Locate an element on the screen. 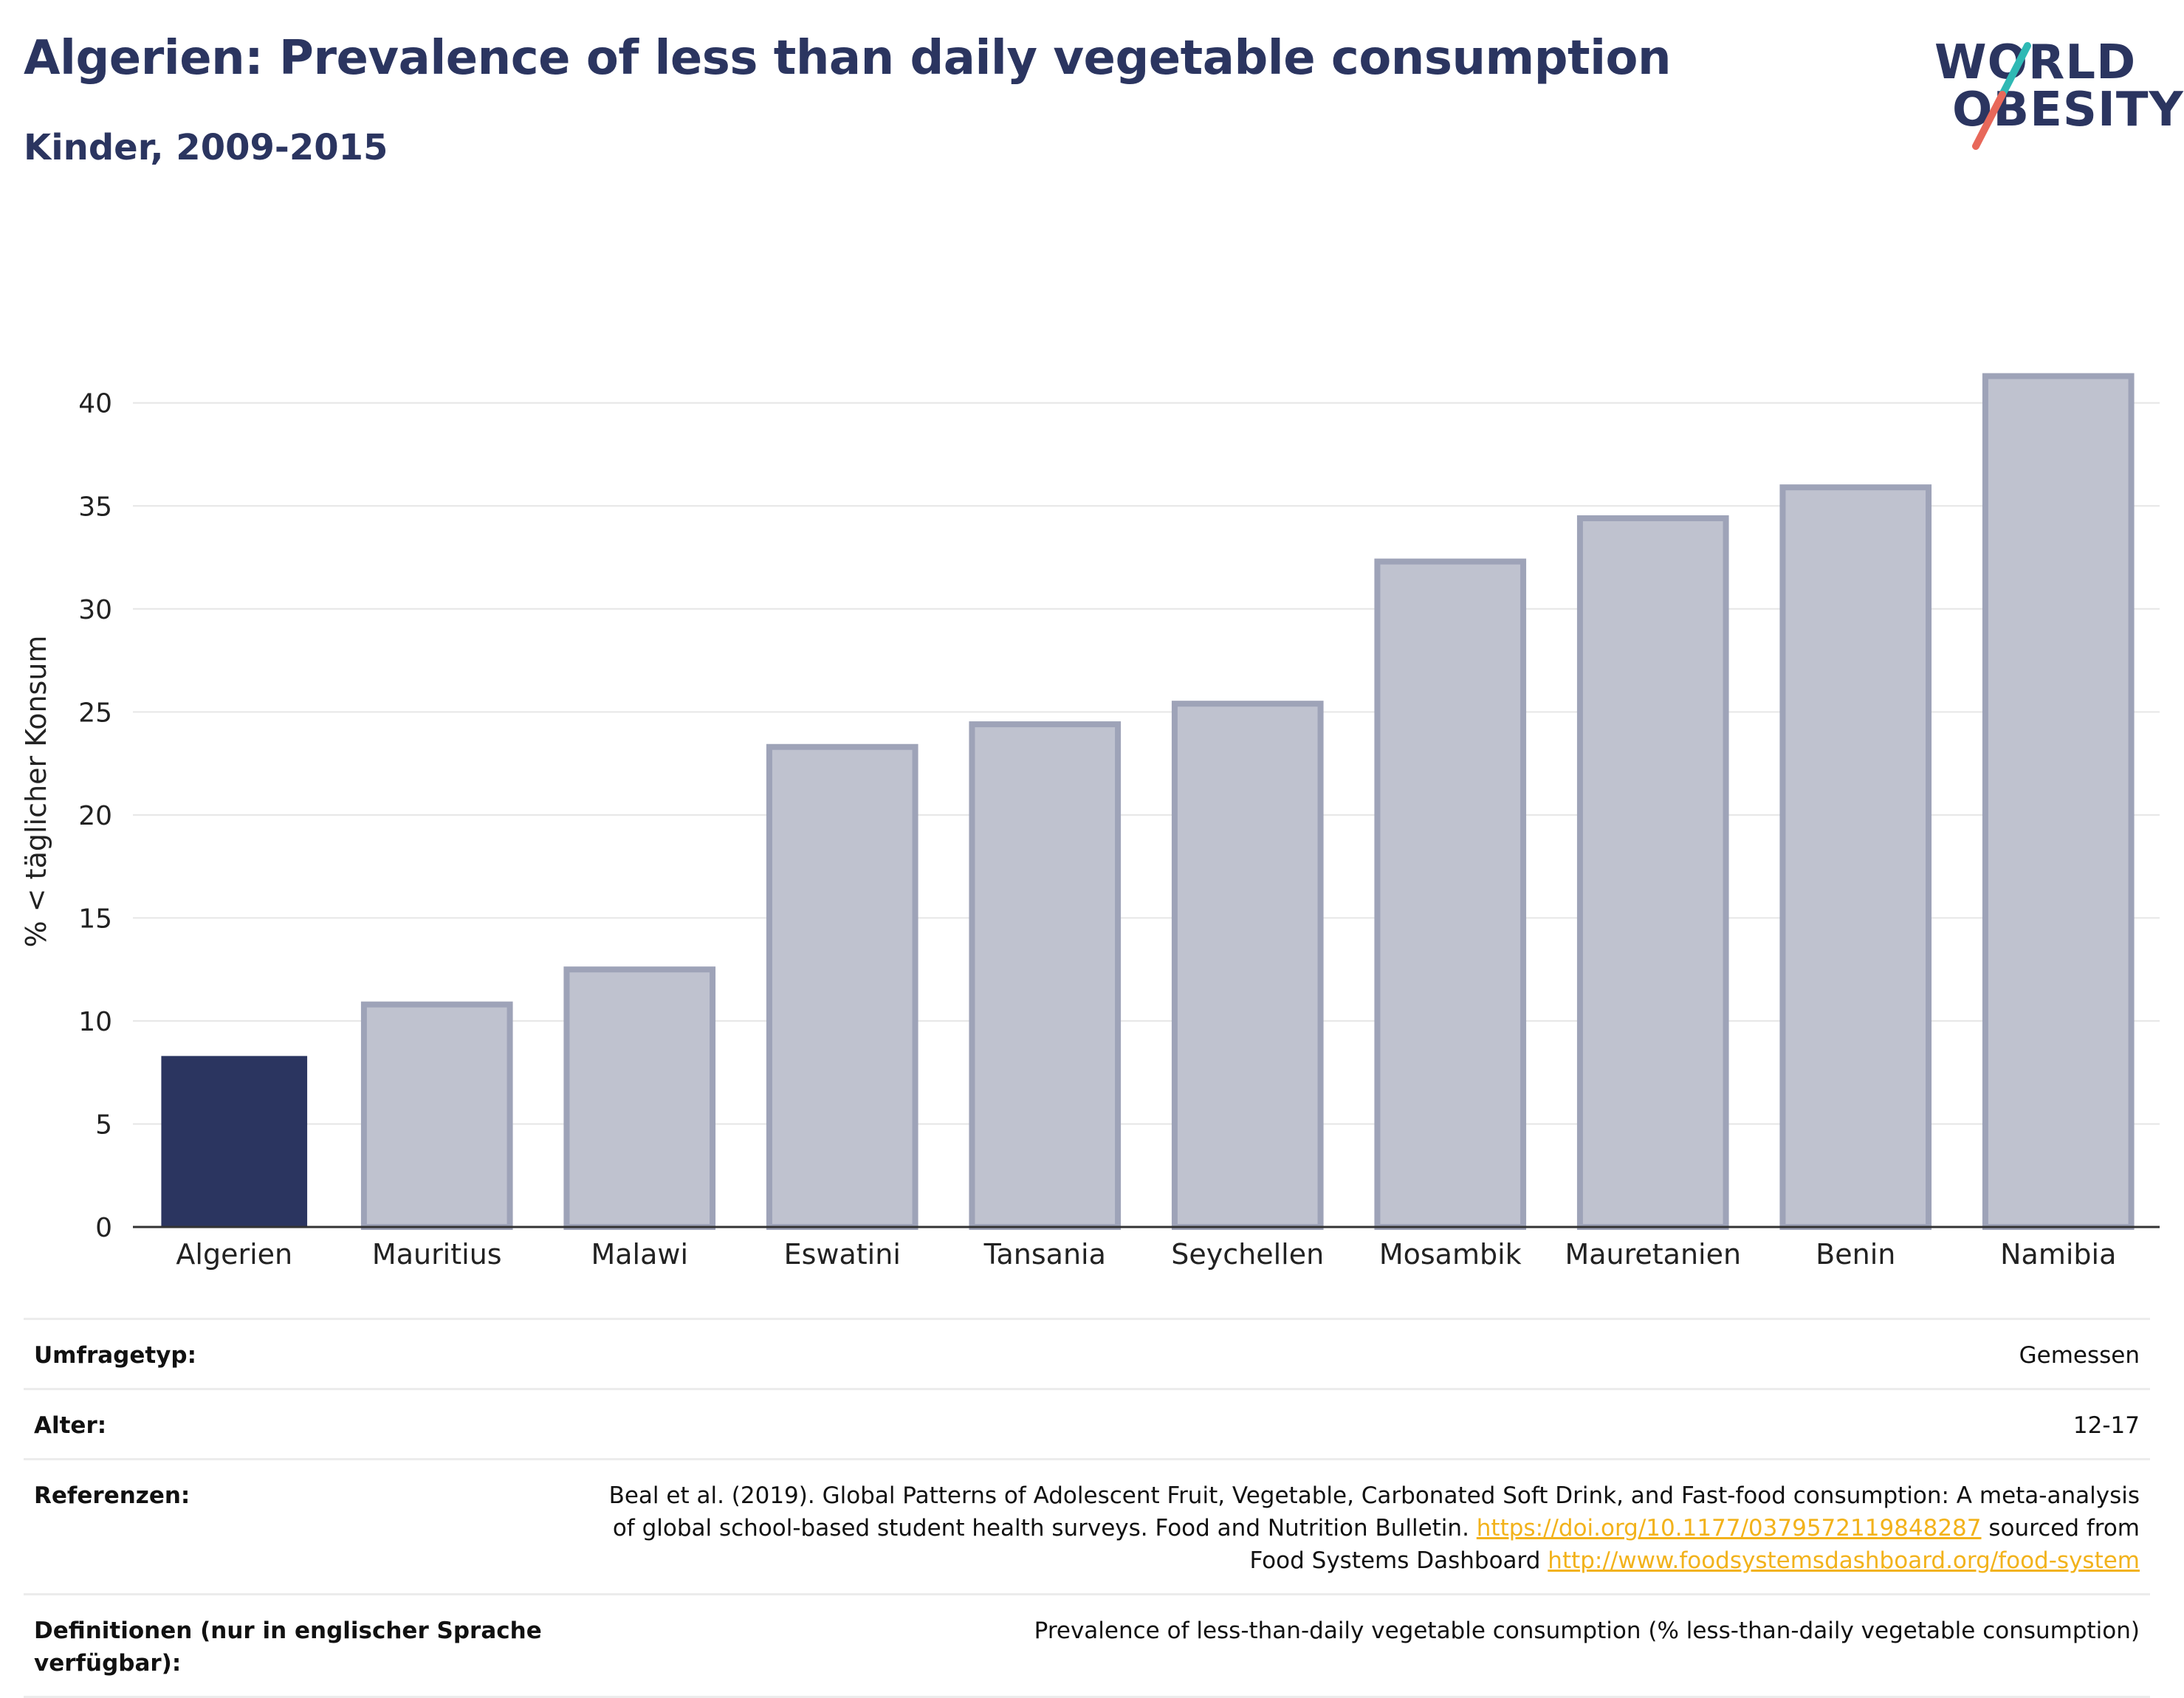 Image resolution: width=2184 pixels, height=1698 pixels. meta-row-age: Alter: 12-17 is located at coordinates (1087, 1423).